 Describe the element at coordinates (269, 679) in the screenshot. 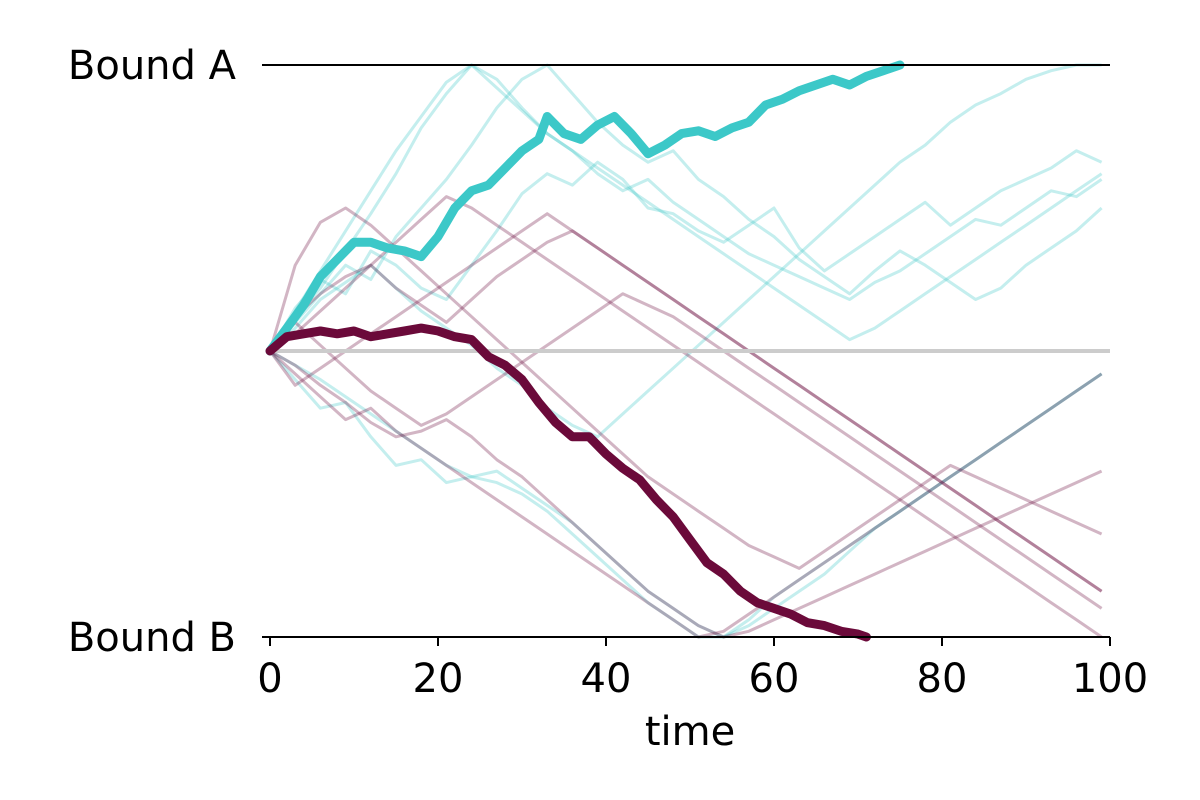

I see `x-tick-label-0: 0` at that location.